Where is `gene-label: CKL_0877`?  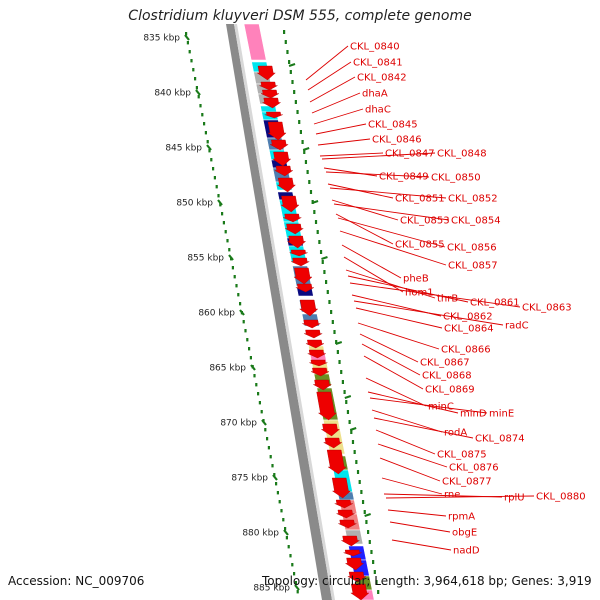
gene-label: CKL_0877 is located at coordinates (467, 482).